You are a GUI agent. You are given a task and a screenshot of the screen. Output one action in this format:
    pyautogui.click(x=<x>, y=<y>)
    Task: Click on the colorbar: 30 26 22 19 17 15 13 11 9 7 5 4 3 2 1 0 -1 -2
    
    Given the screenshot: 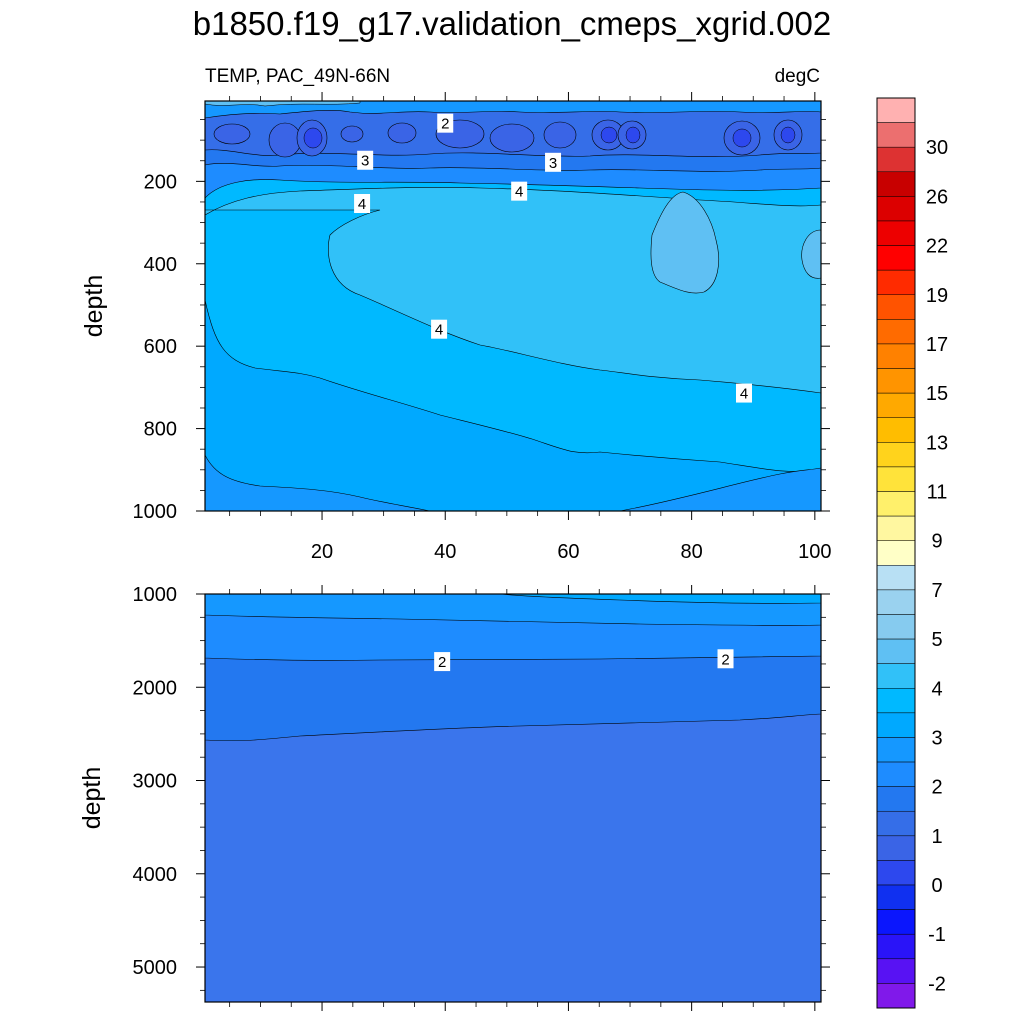 What is the action you would take?
    pyautogui.click(x=912, y=553)
    